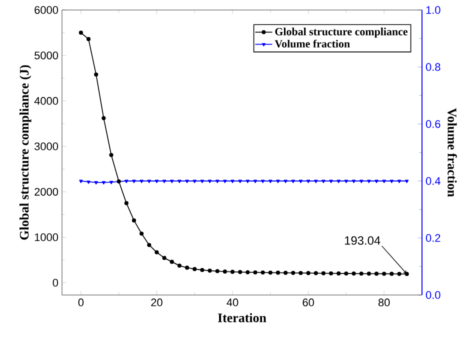  What do you see at coordinates (433, 10) in the screenshot?
I see `y2-tick-label: 1.0` at bounding box center [433, 10].